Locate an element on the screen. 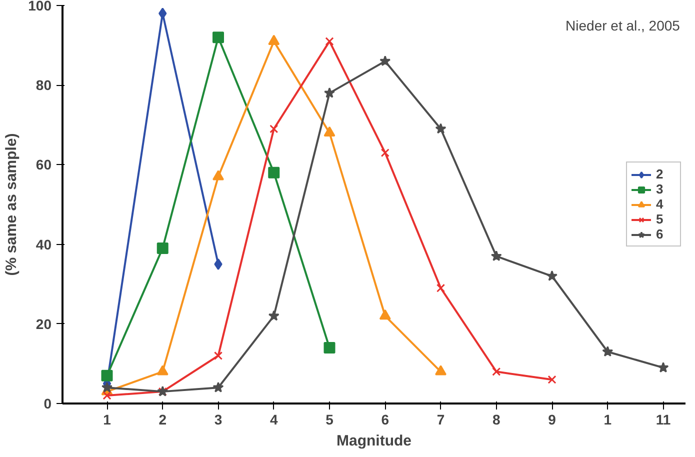  legend-label: 2 is located at coordinates (660, 174).